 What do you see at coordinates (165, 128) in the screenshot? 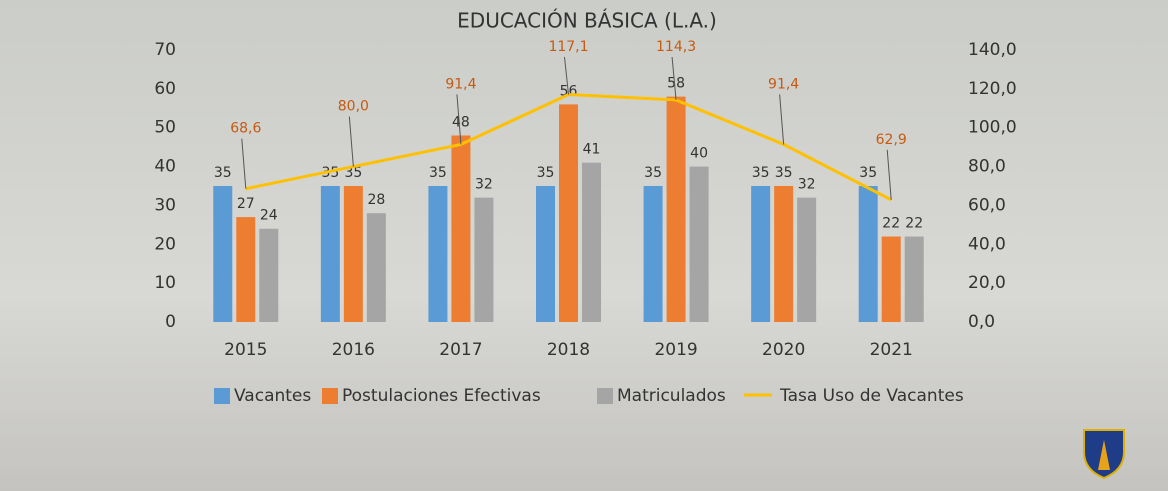
I see `y-tick-label: 50` at bounding box center [165, 128].